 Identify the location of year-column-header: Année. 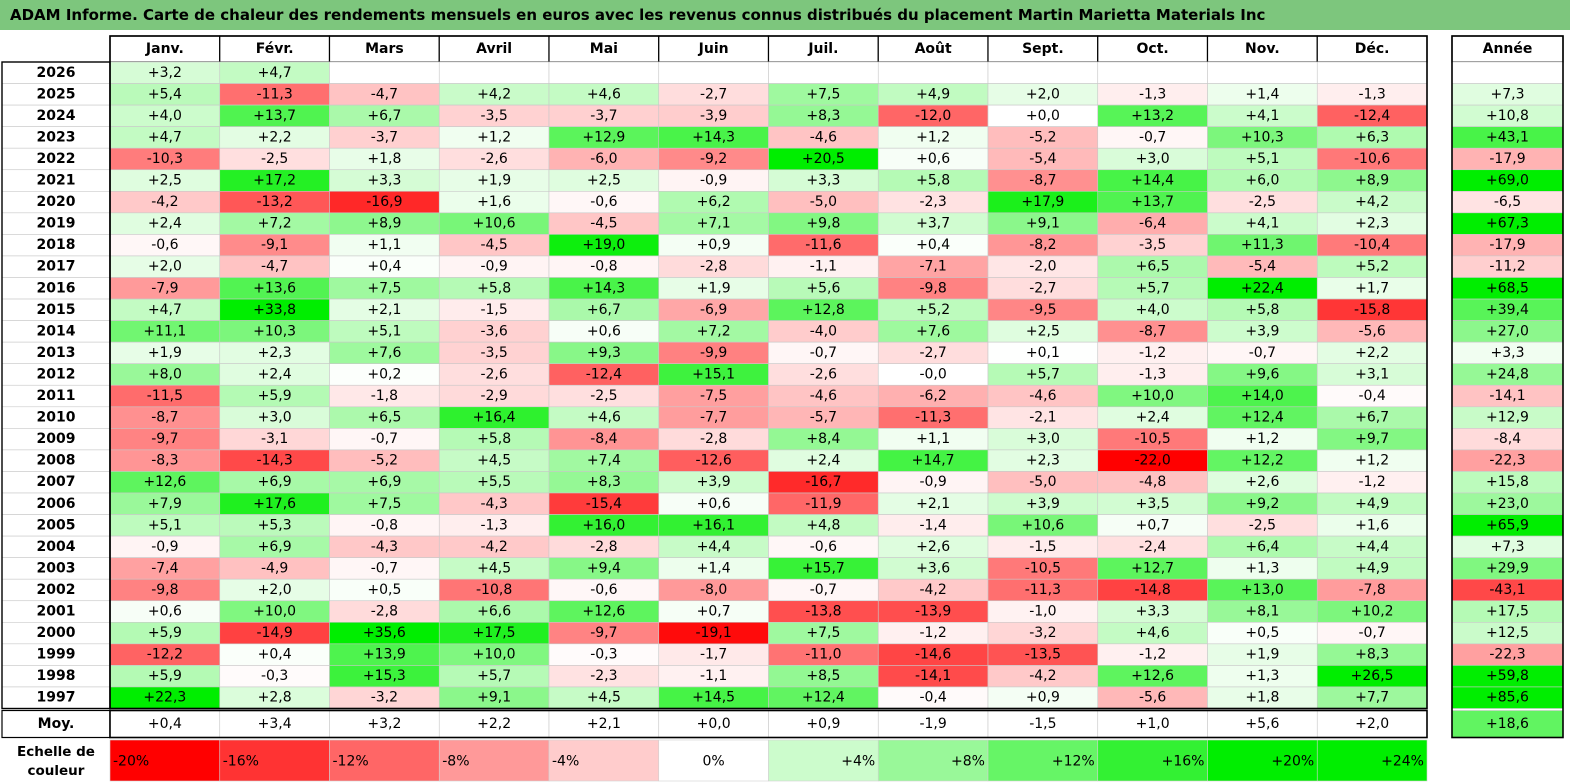
(1508, 49).